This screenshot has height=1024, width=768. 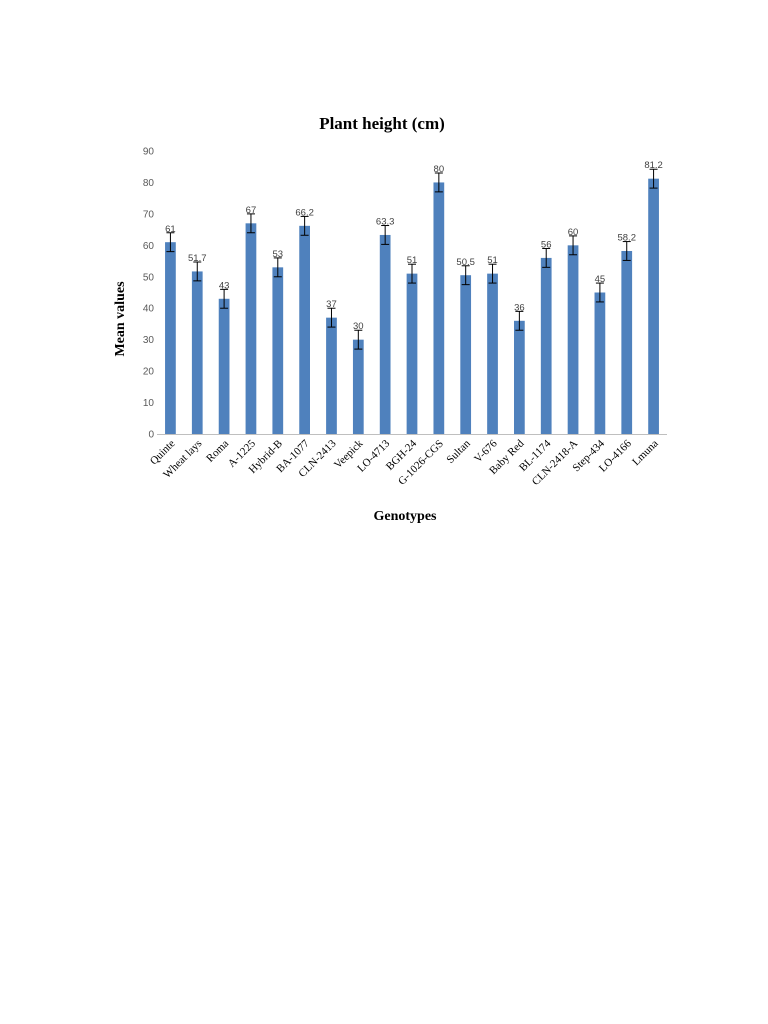 What do you see at coordinates (149, 183) in the screenshot?
I see `y-tick-label: 80` at bounding box center [149, 183].